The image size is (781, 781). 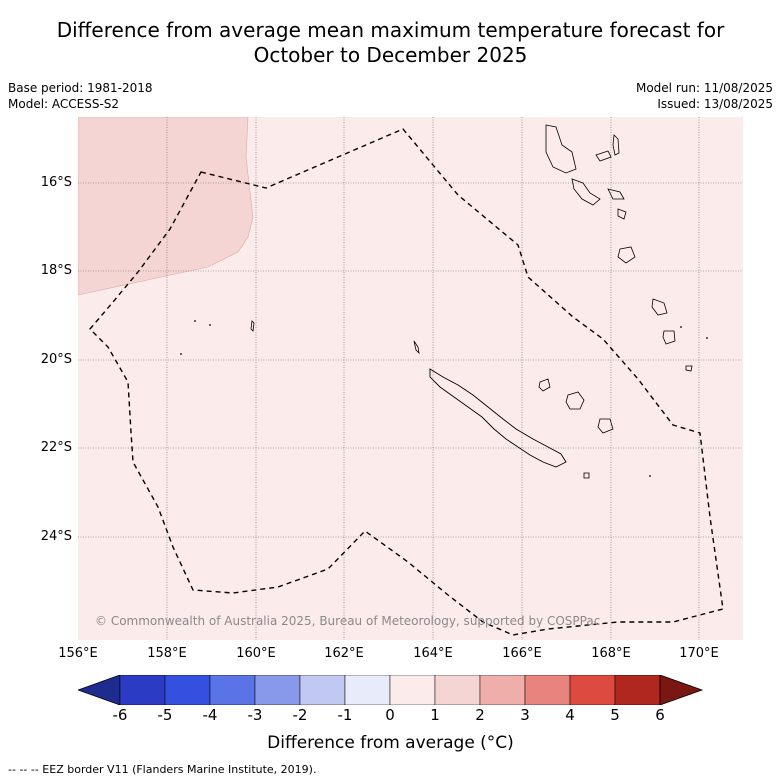 I want to click on model-name: Model: ACCESS-S2, so click(x=64, y=104).